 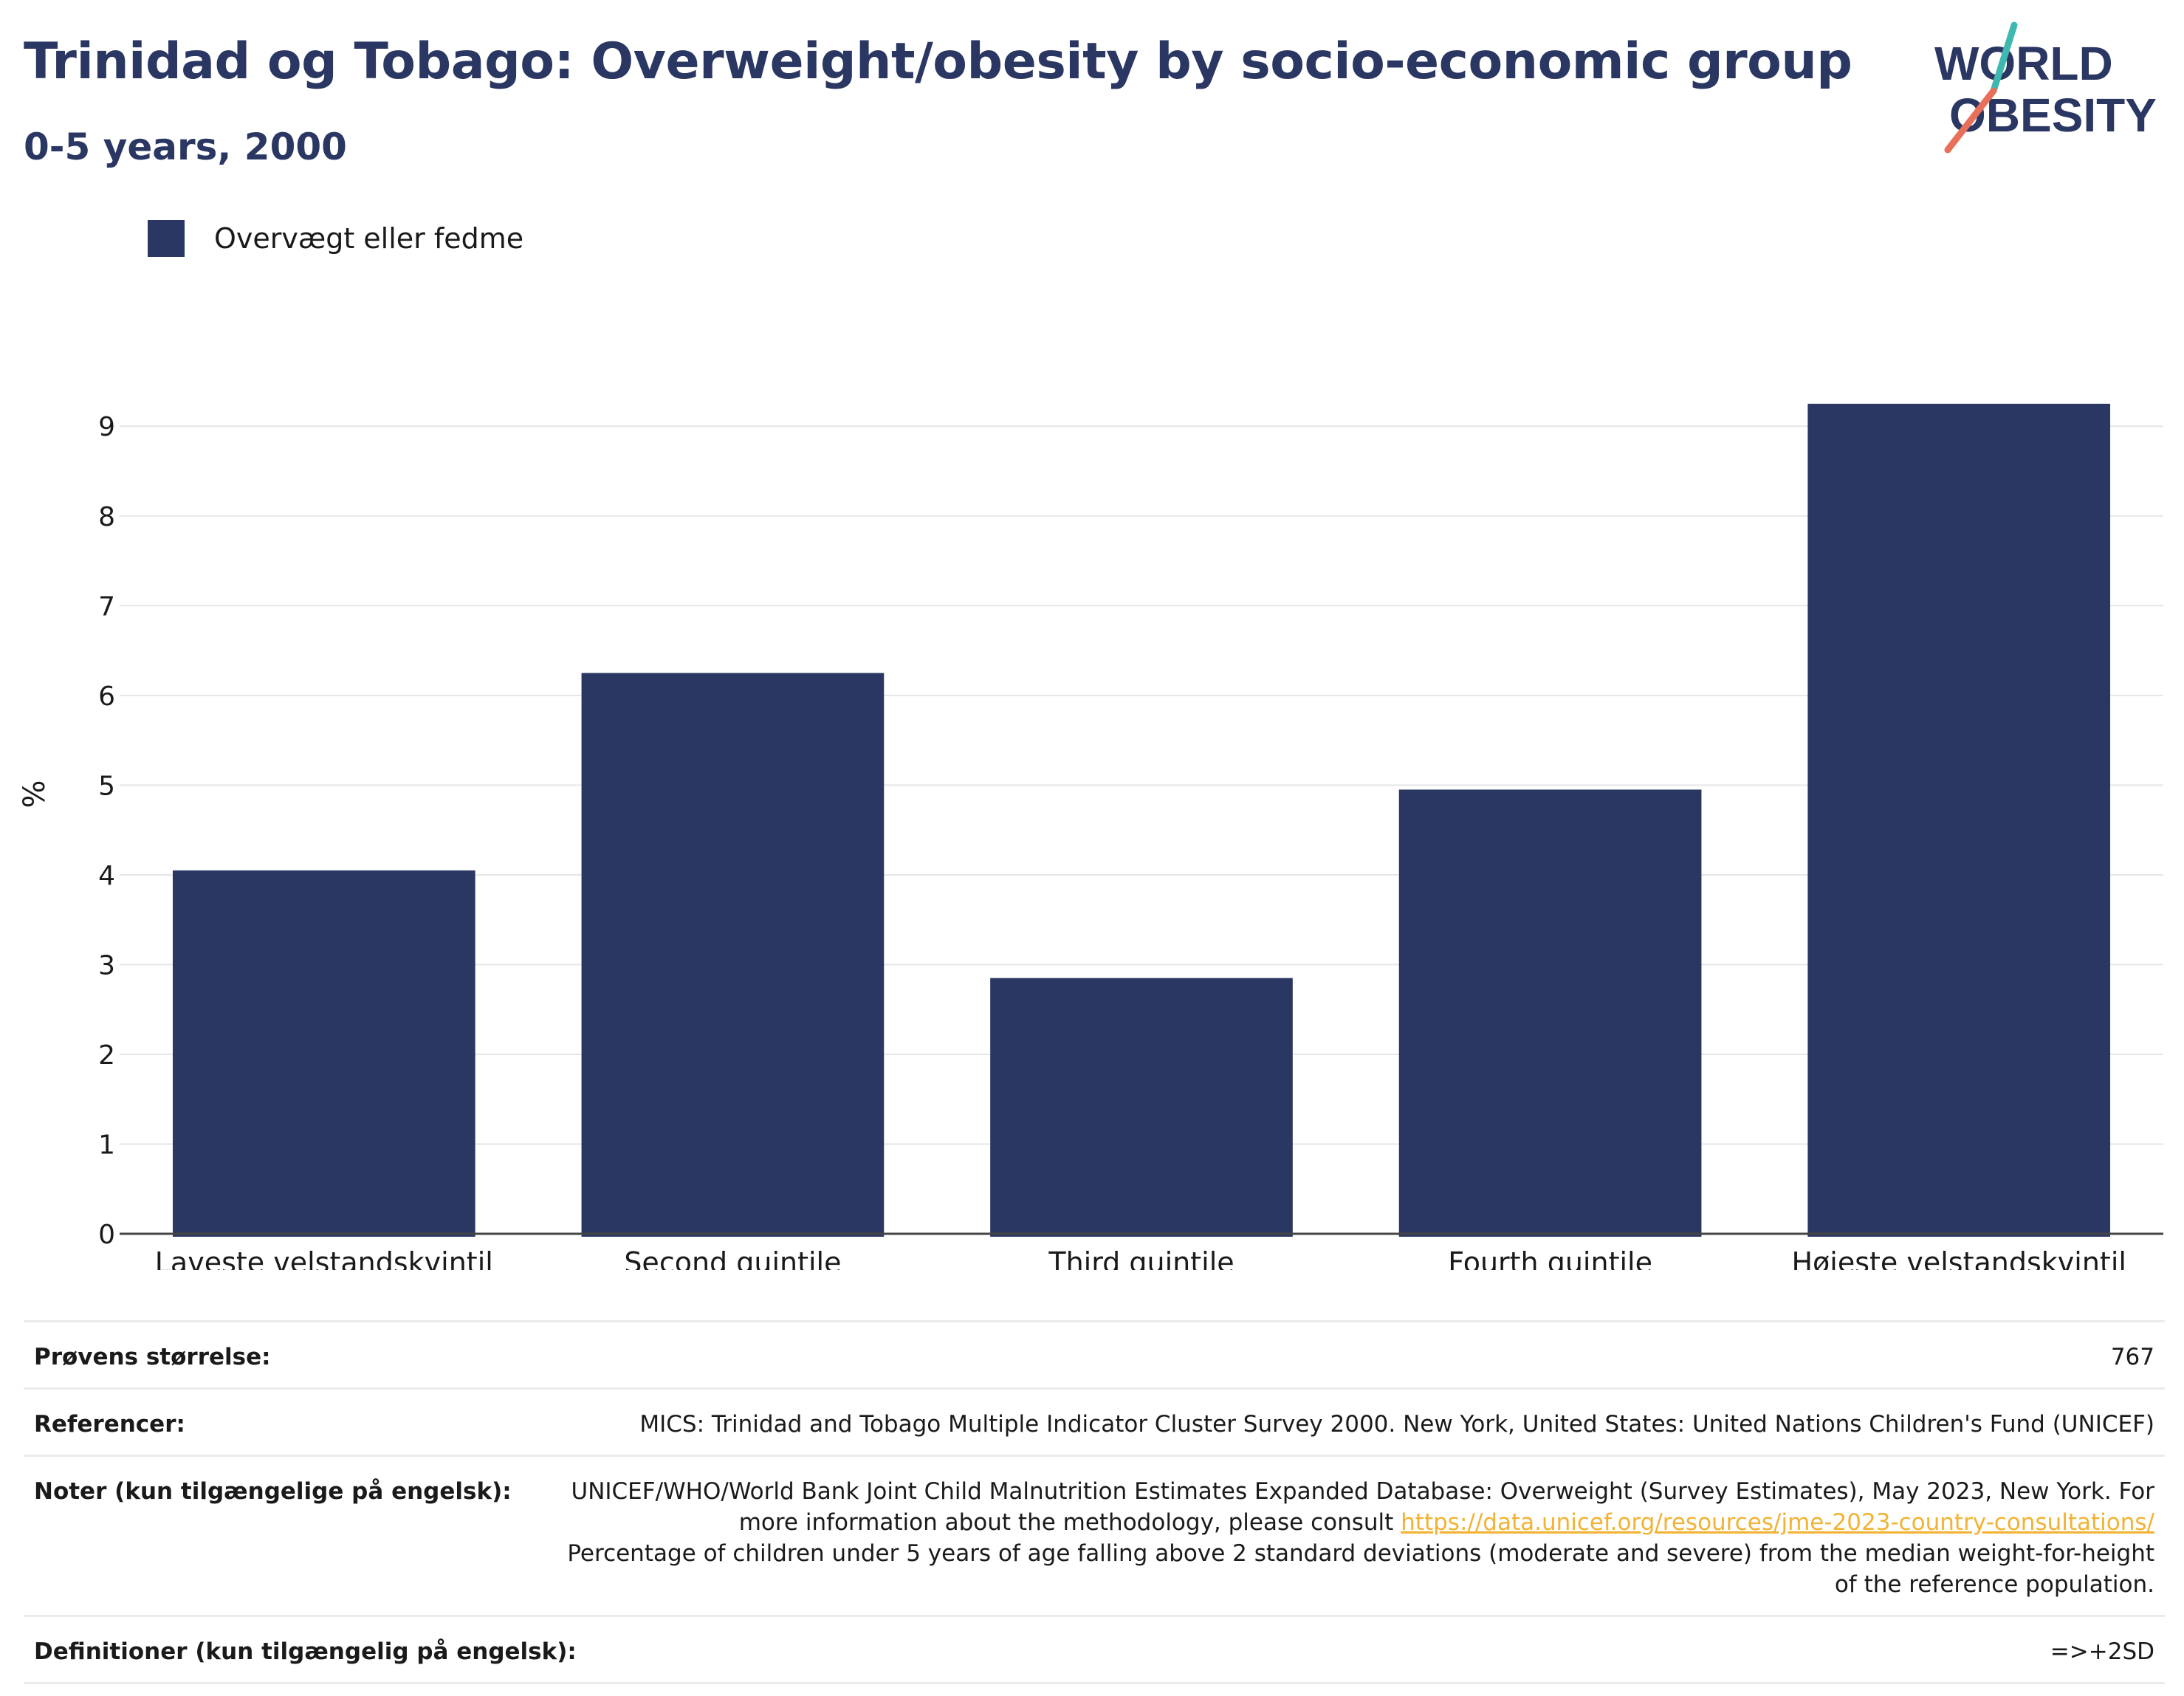 What do you see at coordinates (1095, 1353) in the screenshot?
I see `info-row-sample-size: Prøvens størrelse: 767` at bounding box center [1095, 1353].